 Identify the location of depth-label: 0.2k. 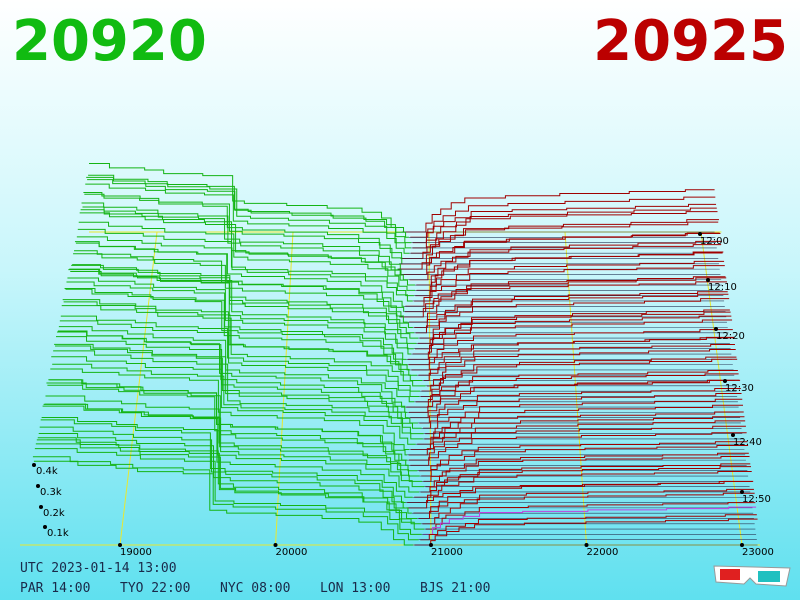
(54, 513).